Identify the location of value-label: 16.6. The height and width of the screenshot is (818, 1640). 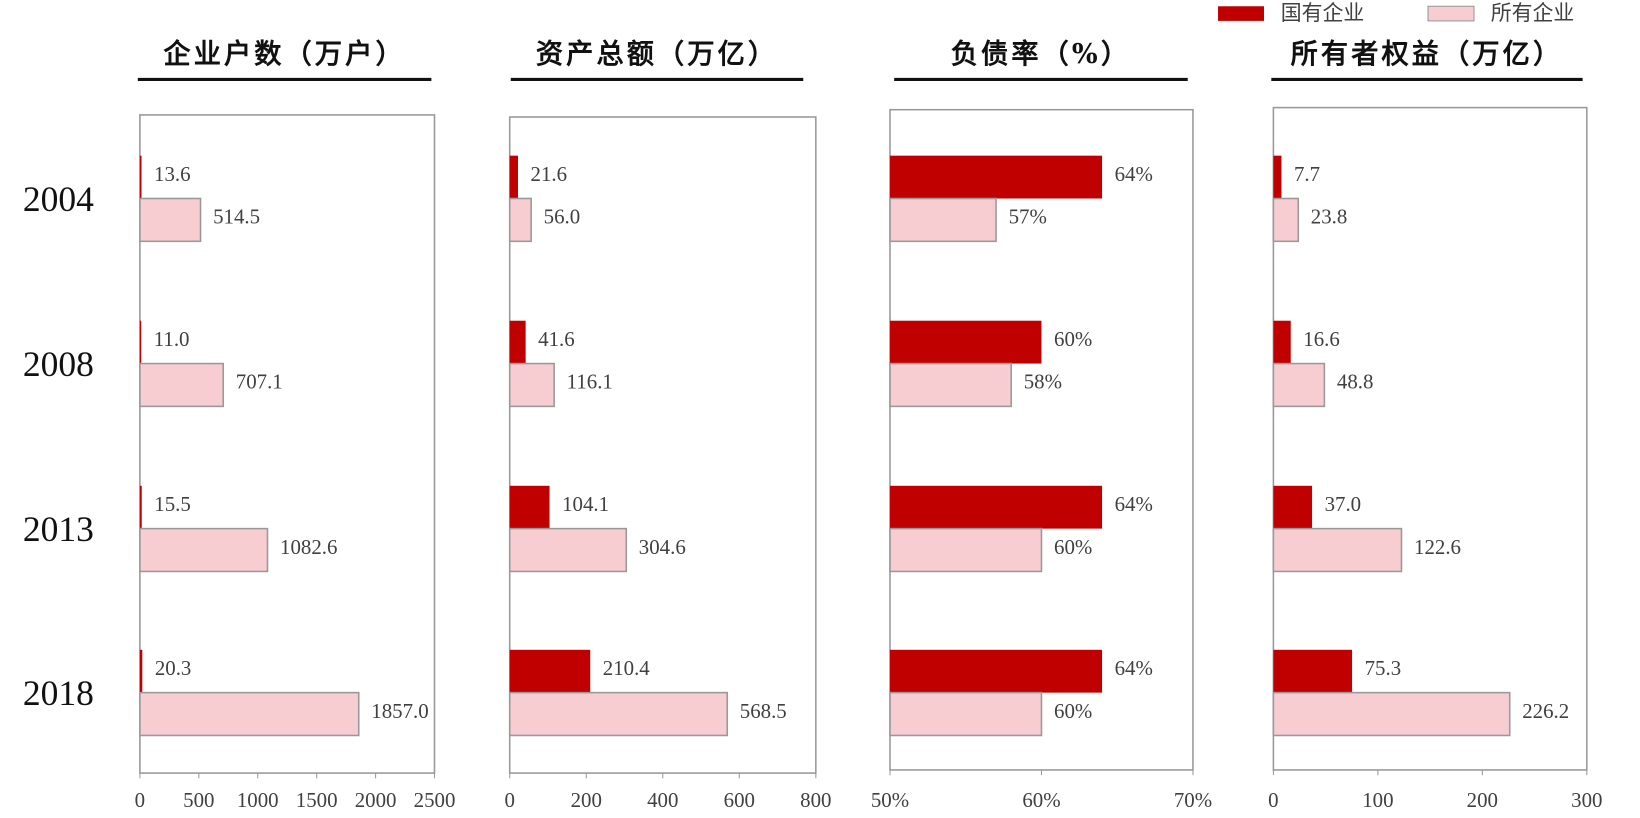
(1321, 339).